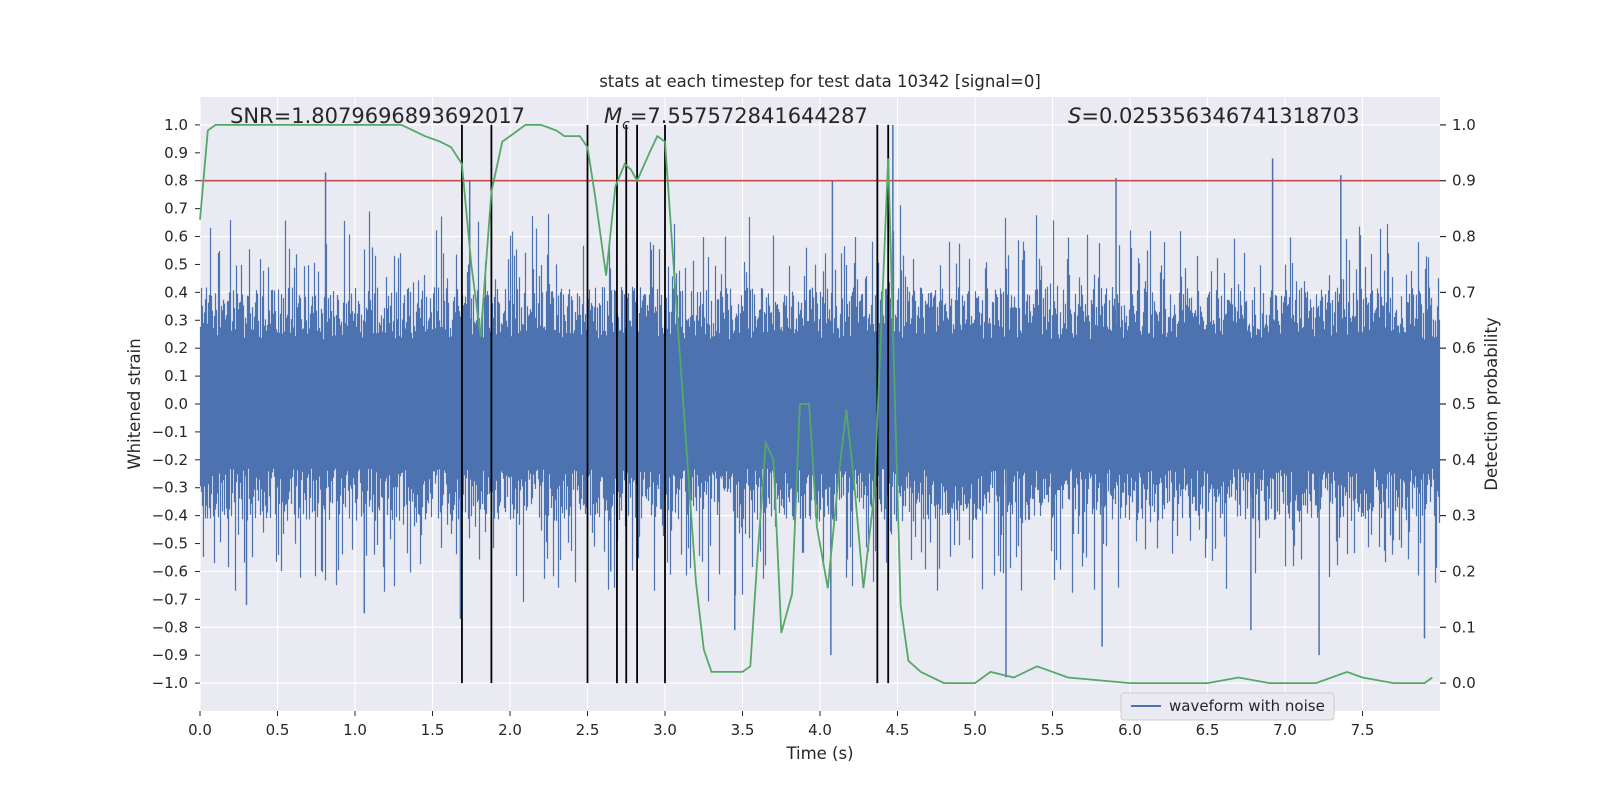  I want to click on x-tick-label: 1.5, so click(433, 730).